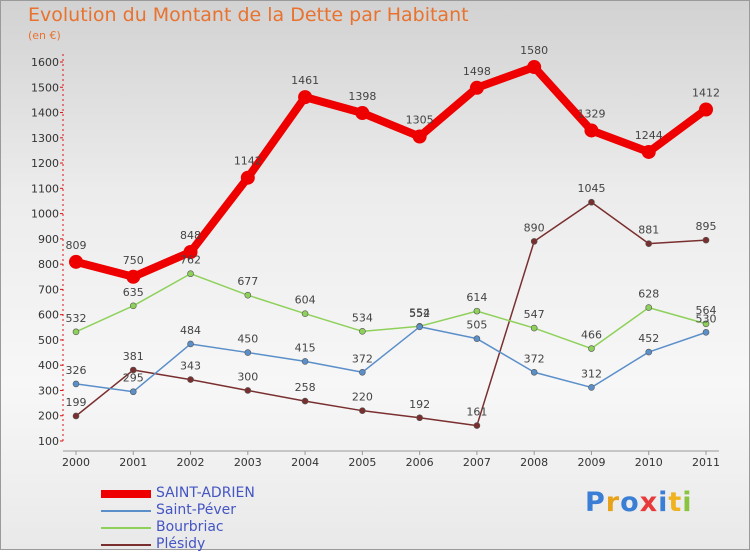 The image size is (750, 553). Describe the element at coordinates (48, 390) in the screenshot. I see `y-tick-label: 300` at that location.